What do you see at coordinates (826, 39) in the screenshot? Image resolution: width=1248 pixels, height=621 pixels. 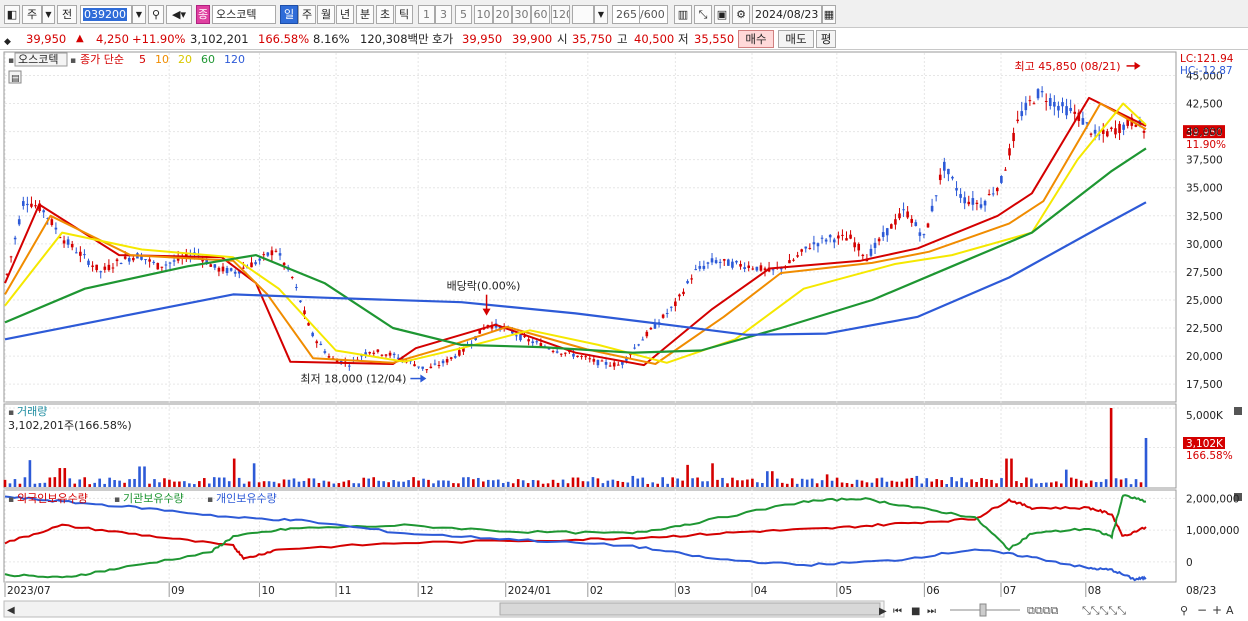 I see `eval-button: 평` at bounding box center [826, 39].